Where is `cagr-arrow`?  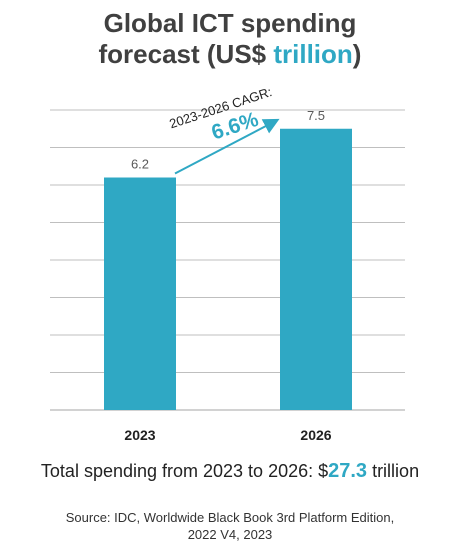
cagr-arrow is located at coordinates (227, 146).